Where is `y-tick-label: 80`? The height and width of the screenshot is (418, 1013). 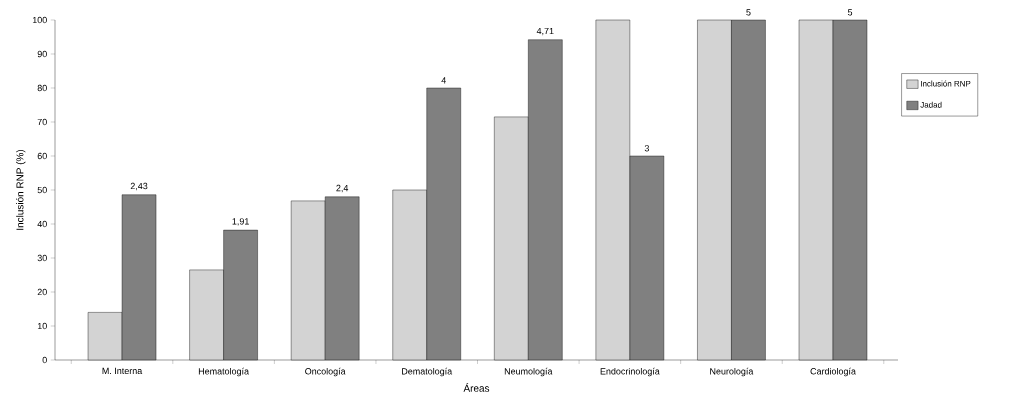
y-tick-label: 80 is located at coordinates (42, 88).